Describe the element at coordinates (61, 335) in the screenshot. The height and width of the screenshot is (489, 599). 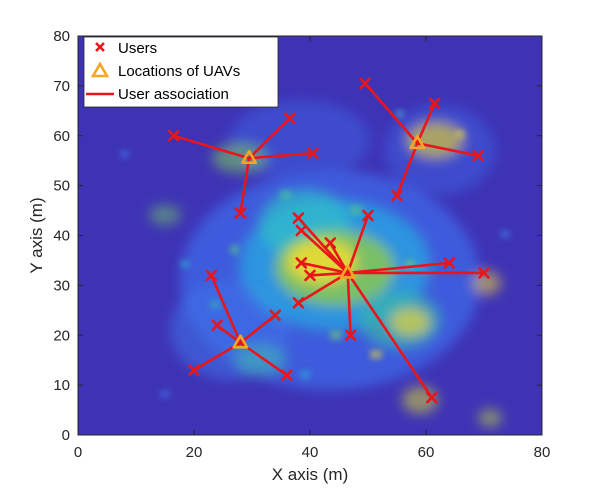
I see `y-tick-label: 20` at that location.